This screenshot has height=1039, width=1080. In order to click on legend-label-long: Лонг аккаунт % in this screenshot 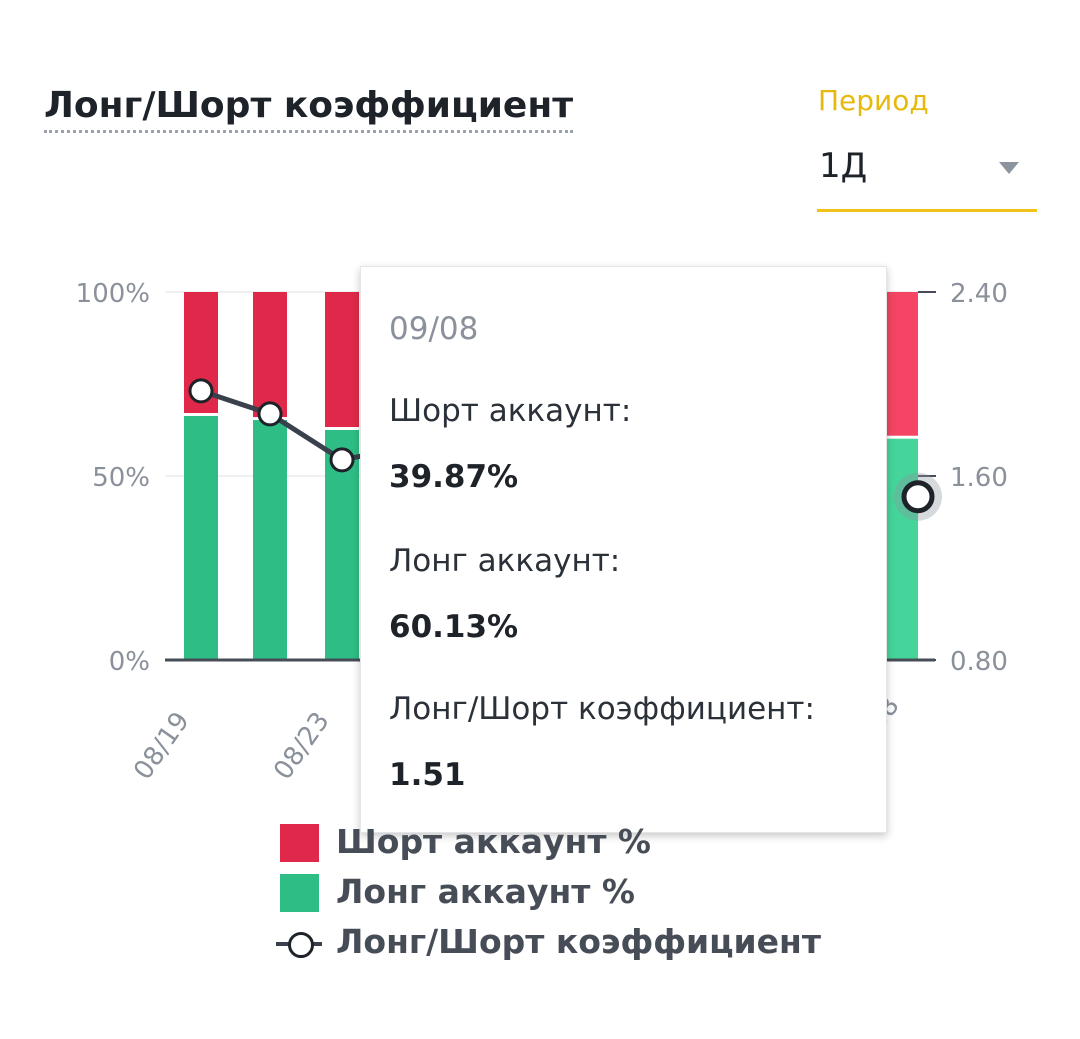, I will do `click(485, 891)`.